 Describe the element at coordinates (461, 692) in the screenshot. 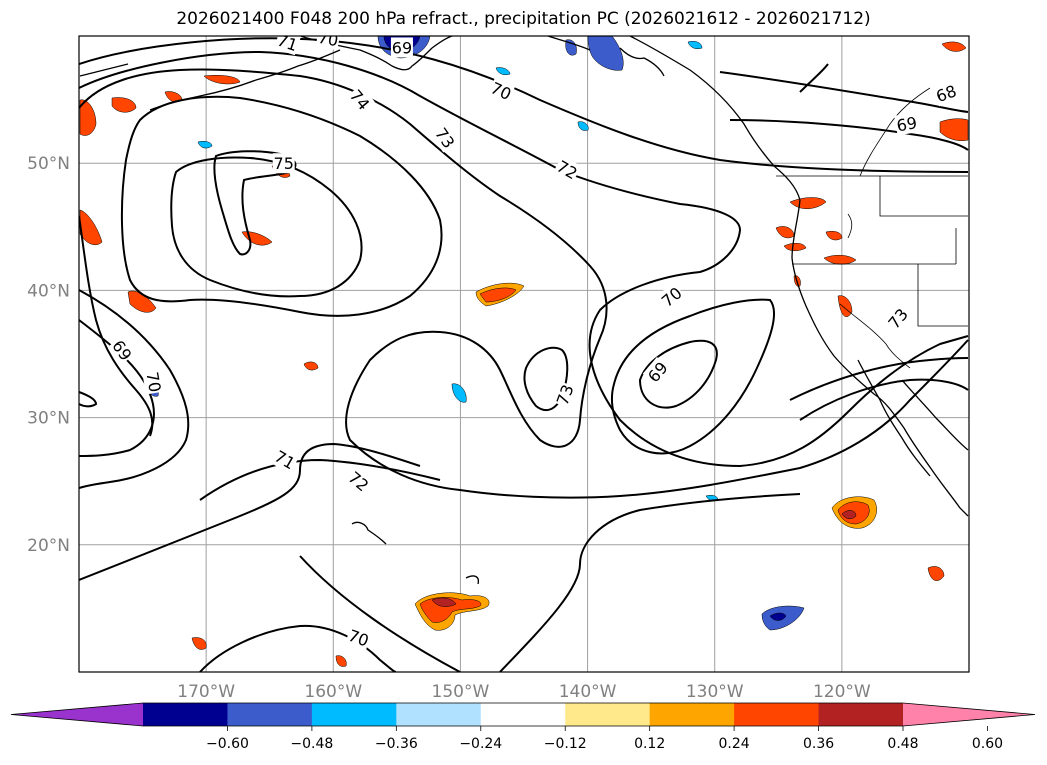

I see `lon-label: 150°W` at that location.